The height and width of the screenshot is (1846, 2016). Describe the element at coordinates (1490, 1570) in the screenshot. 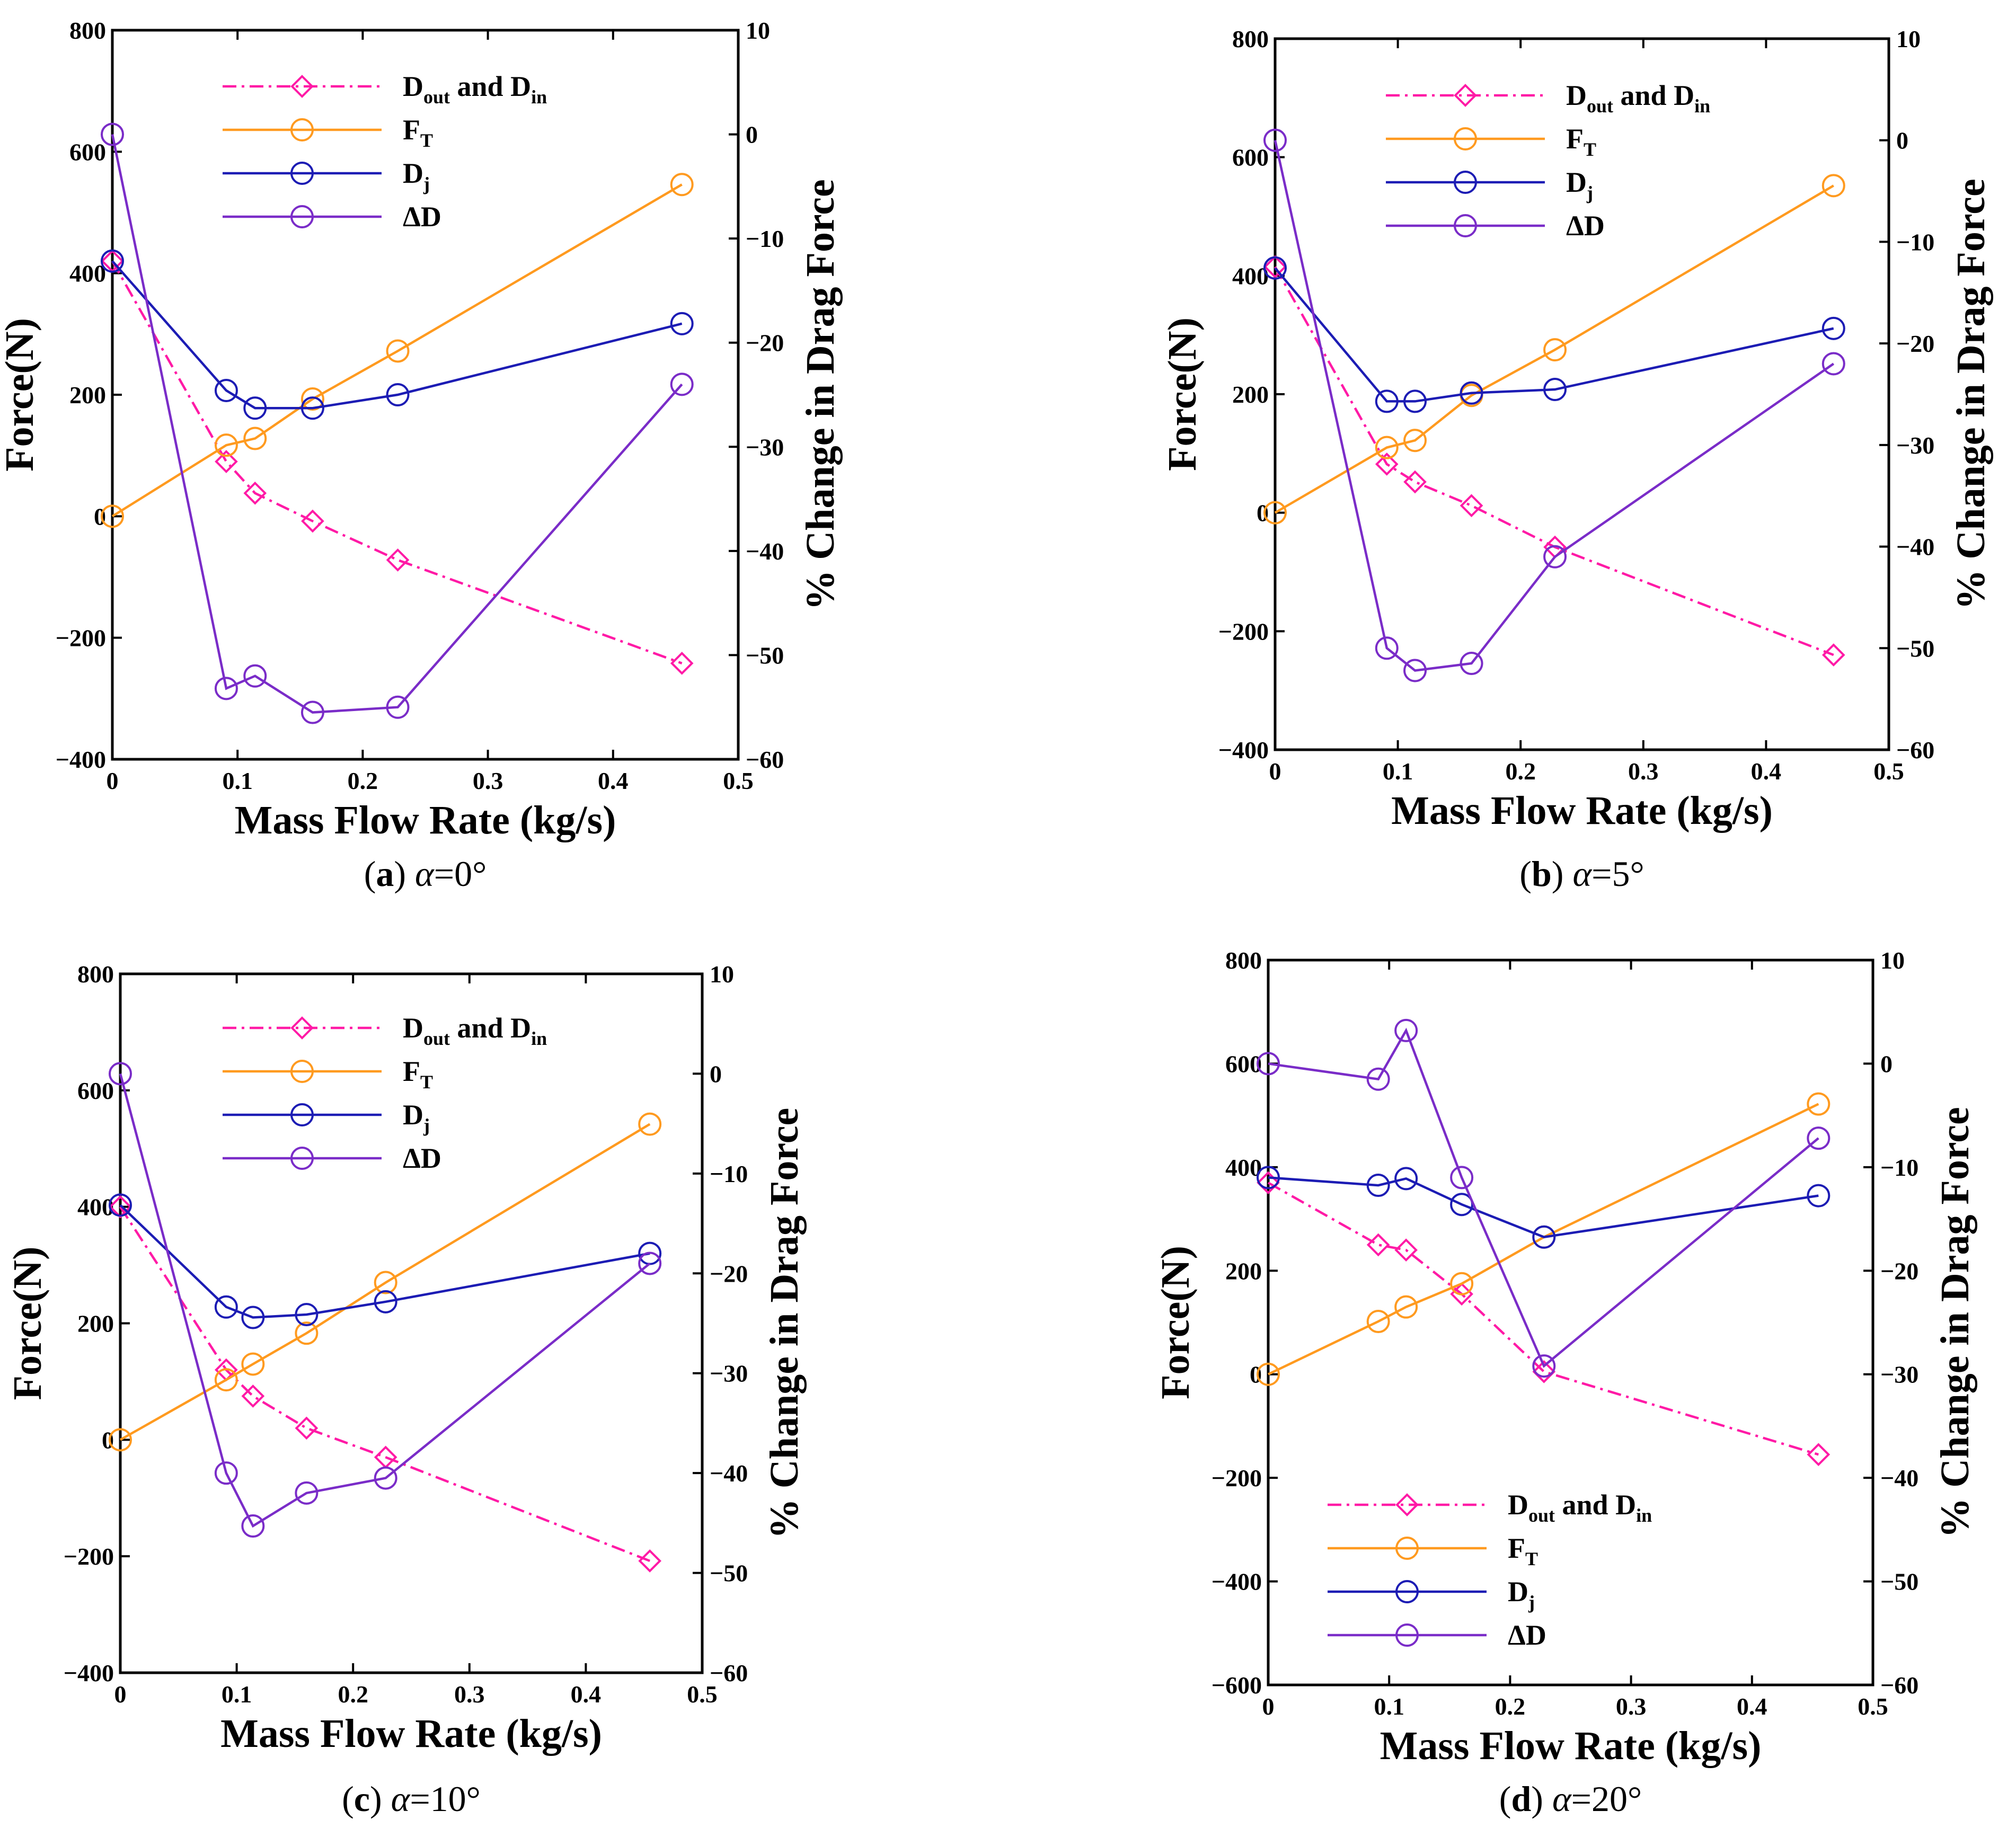

I see `legend: Dout and Din FT Dj ΔD` at that location.